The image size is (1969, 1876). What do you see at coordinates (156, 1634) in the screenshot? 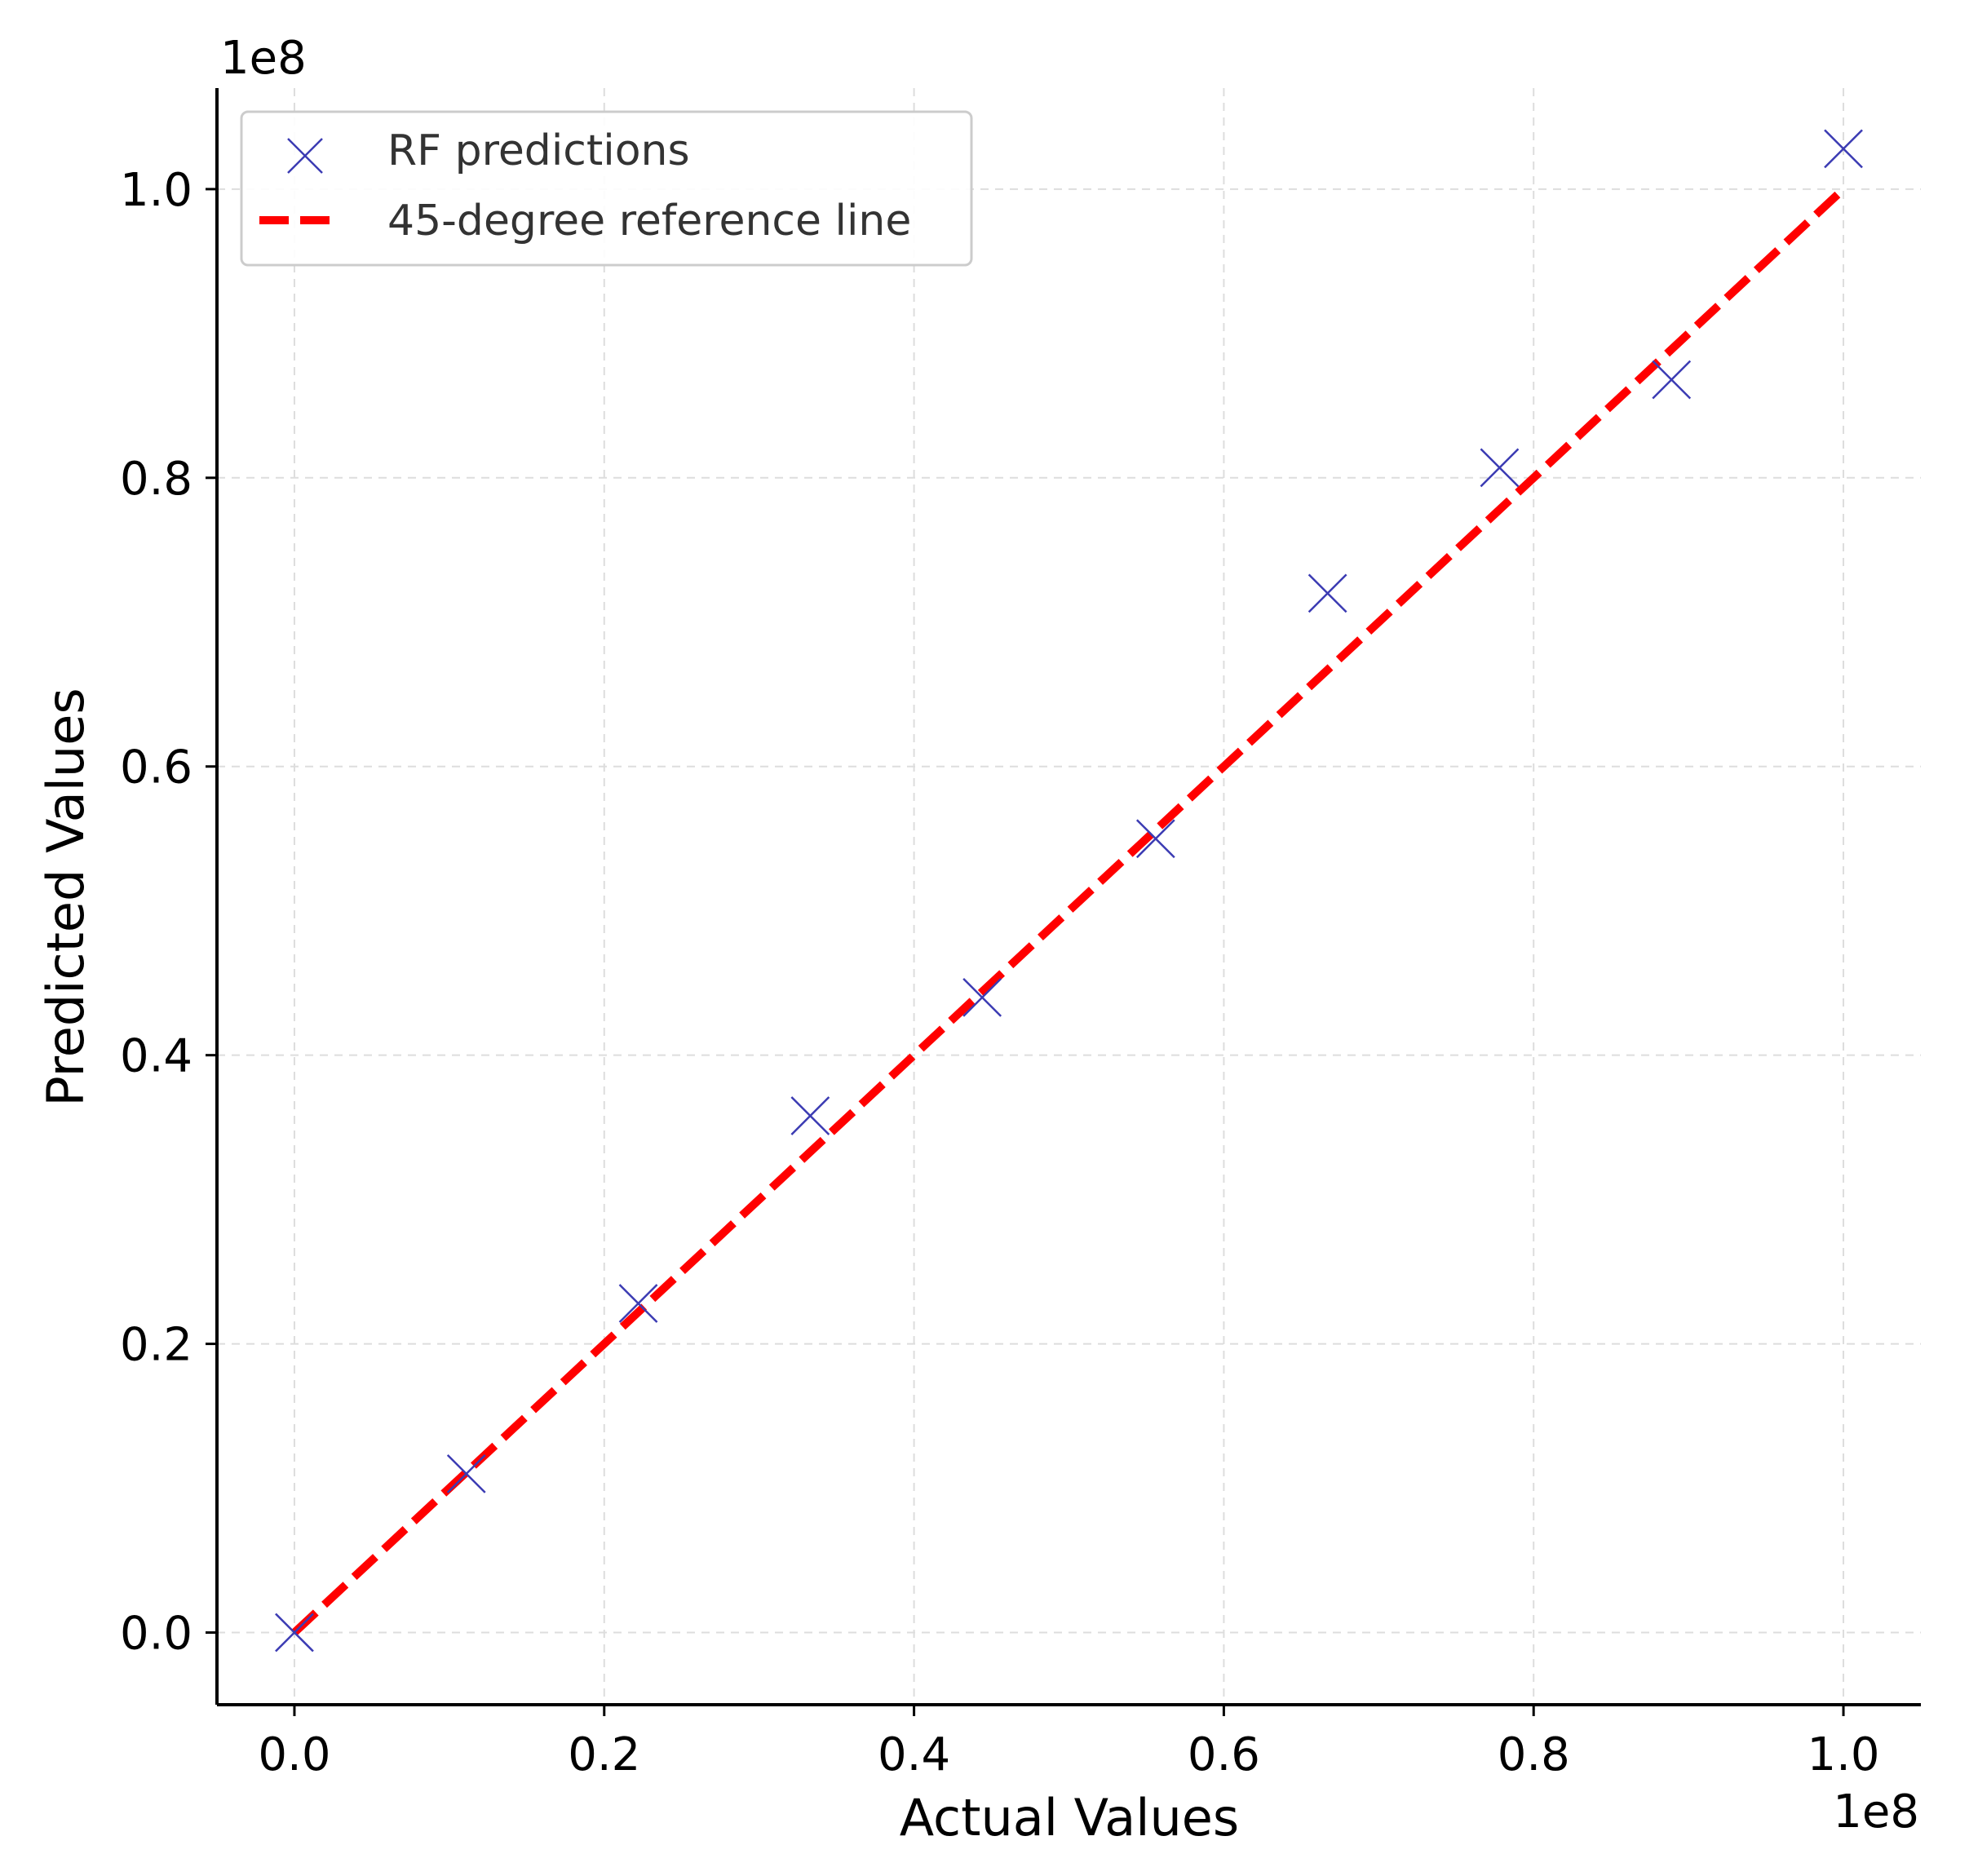
I see `y-tick-label: 0.0` at bounding box center [156, 1634].